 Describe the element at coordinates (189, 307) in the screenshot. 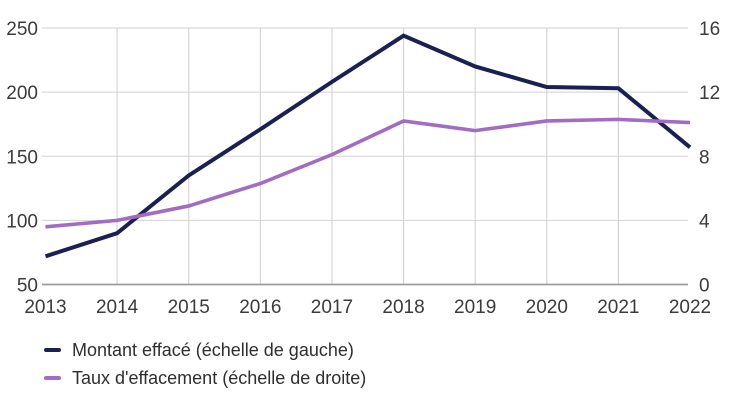

I see `x-axis-tick-label: 2015` at that location.